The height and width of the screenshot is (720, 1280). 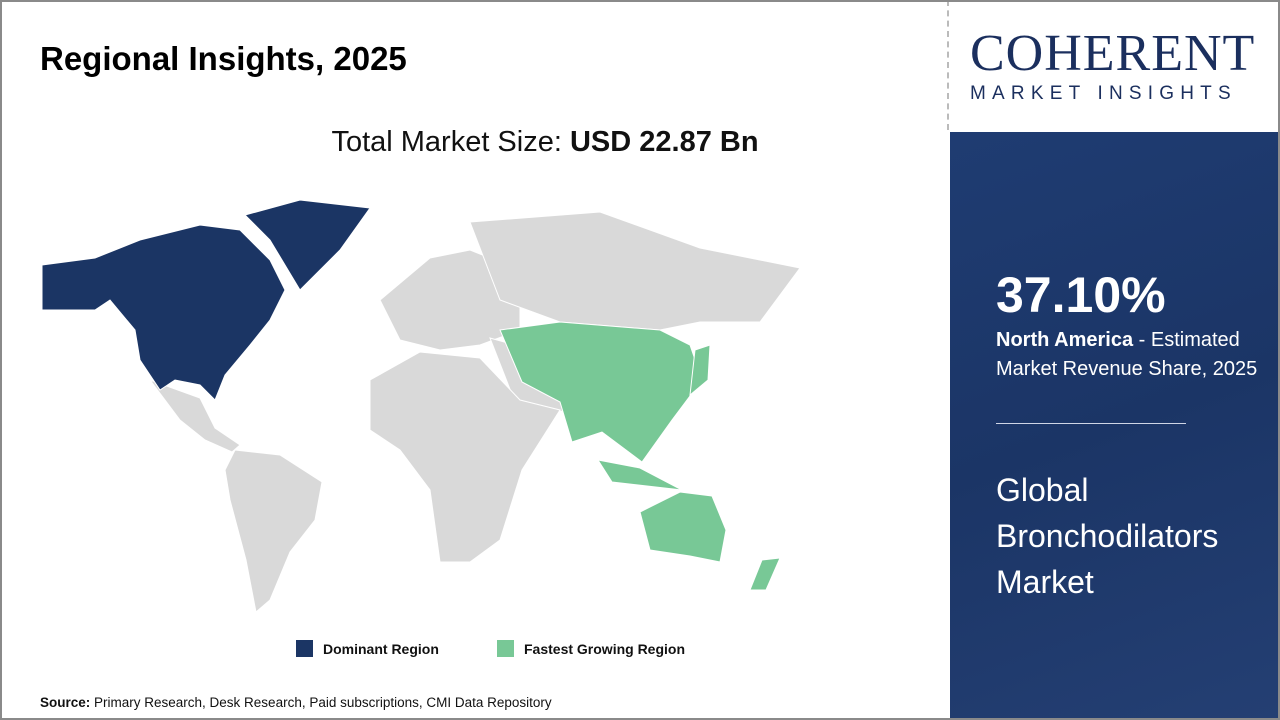 What do you see at coordinates (1113, 53) in the screenshot?
I see `logo-top: COHERENT` at bounding box center [1113, 53].